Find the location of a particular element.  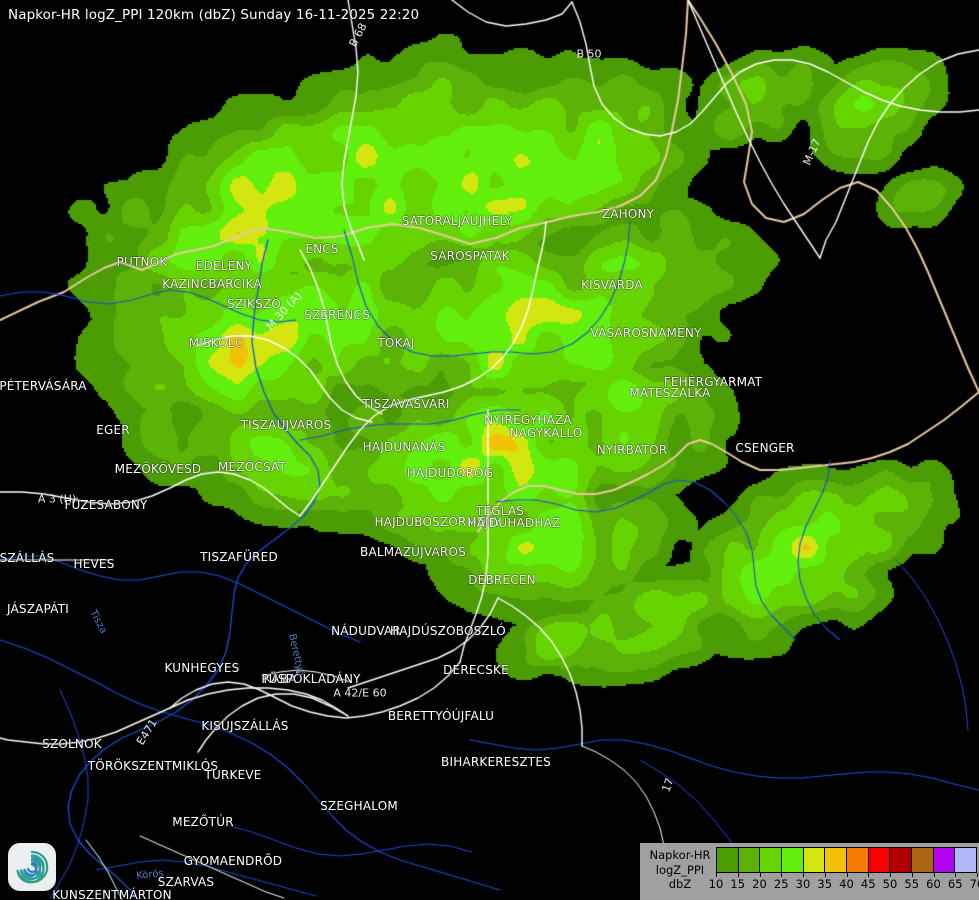

city-label-satoraljaujhely: SÁTORALJAÚJHELY is located at coordinates (457, 221).